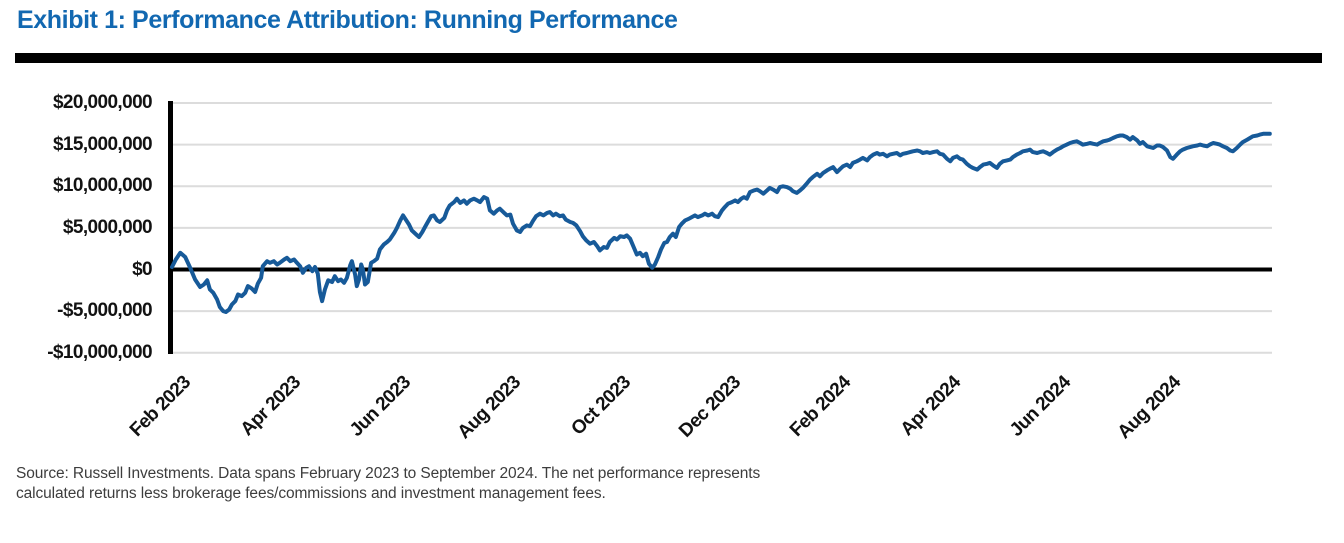 This screenshot has width=1344, height=543. I want to click on y-axis-tick-label: $20,000,000, so click(102, 102).